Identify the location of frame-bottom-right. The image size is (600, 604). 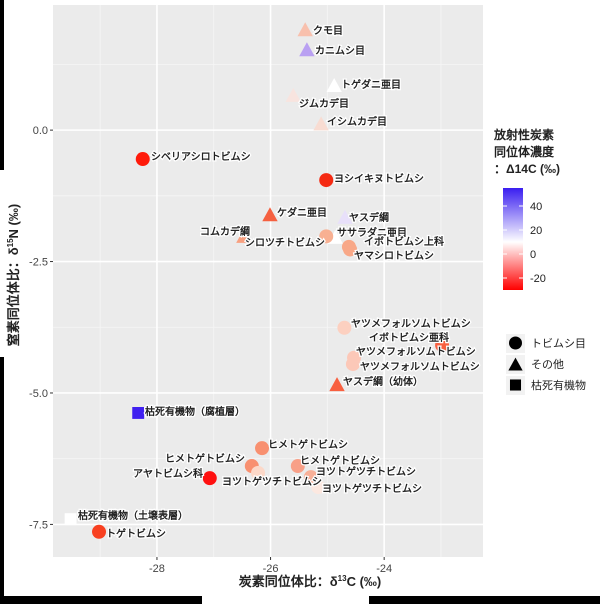
(484, 600).